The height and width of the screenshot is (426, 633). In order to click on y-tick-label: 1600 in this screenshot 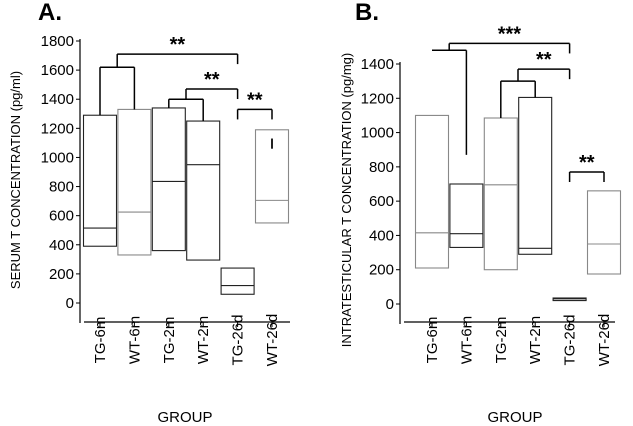, I will do `click(57, 70)`.